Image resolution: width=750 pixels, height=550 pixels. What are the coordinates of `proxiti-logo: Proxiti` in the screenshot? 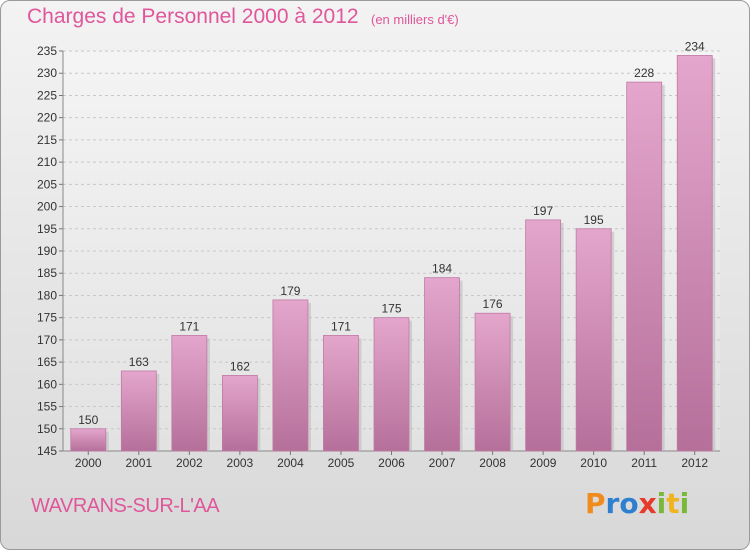 It's located at (637, 503).